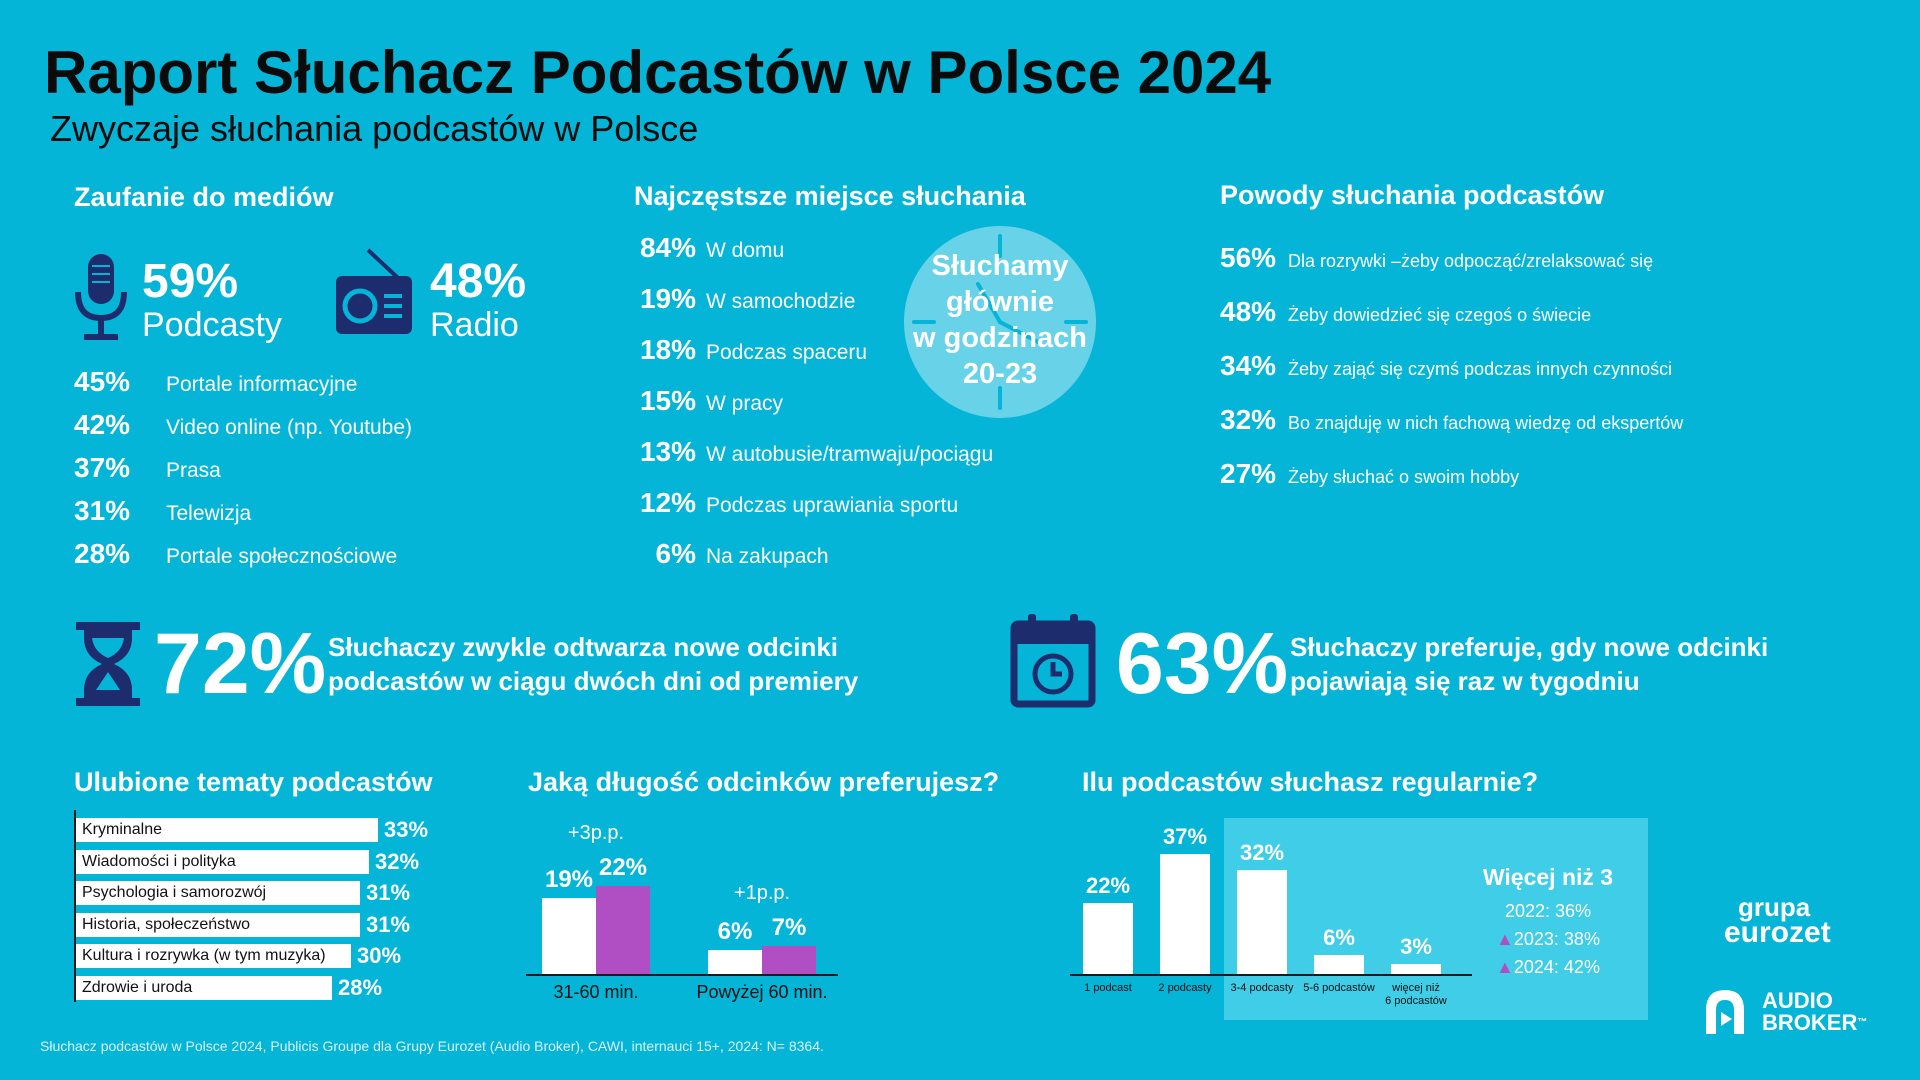 The image size is (1920, 1080). What do you see at coordinates (1416, 1001) in the screenshot?
I see `count-category-line: 6 podcastów` at bounding box center [1416, 1001].